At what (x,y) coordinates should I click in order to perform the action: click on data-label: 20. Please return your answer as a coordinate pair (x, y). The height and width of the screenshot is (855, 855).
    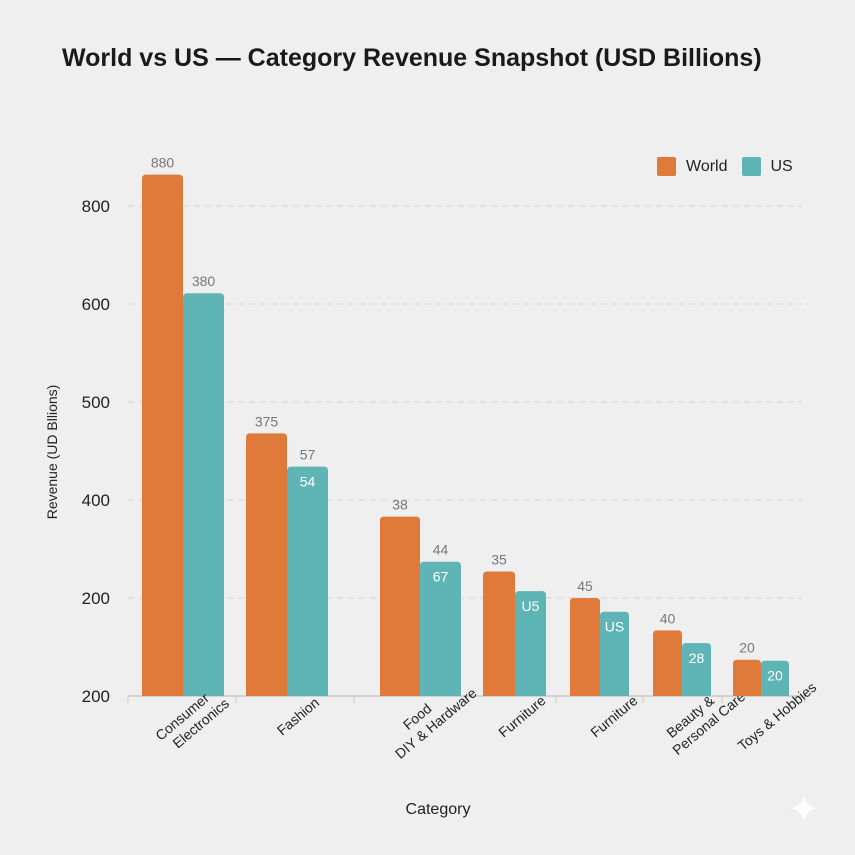
    Looking at the image, I should click on (747, 648).